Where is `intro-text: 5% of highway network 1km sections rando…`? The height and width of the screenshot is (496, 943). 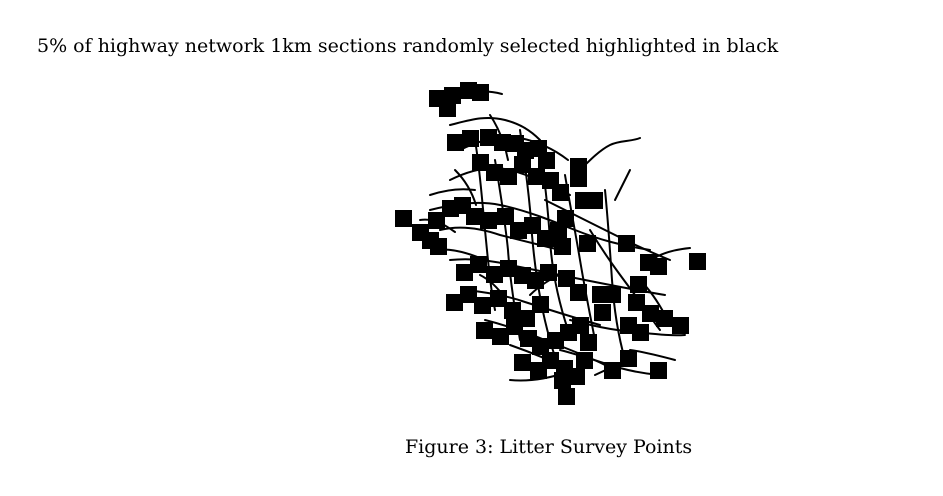 intro-text: 5% of highway network 1km sections rando… is located at coordinates (408, 46).